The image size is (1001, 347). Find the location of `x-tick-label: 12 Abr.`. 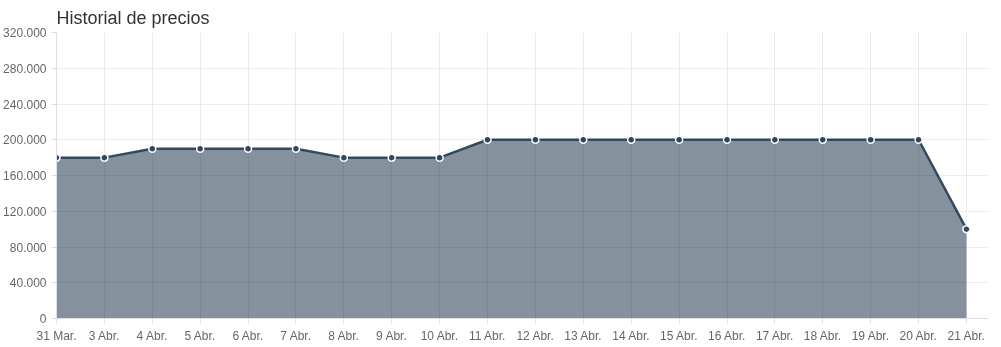

x-tick-label: 12 Abr. is located at coordinates (535, 335).